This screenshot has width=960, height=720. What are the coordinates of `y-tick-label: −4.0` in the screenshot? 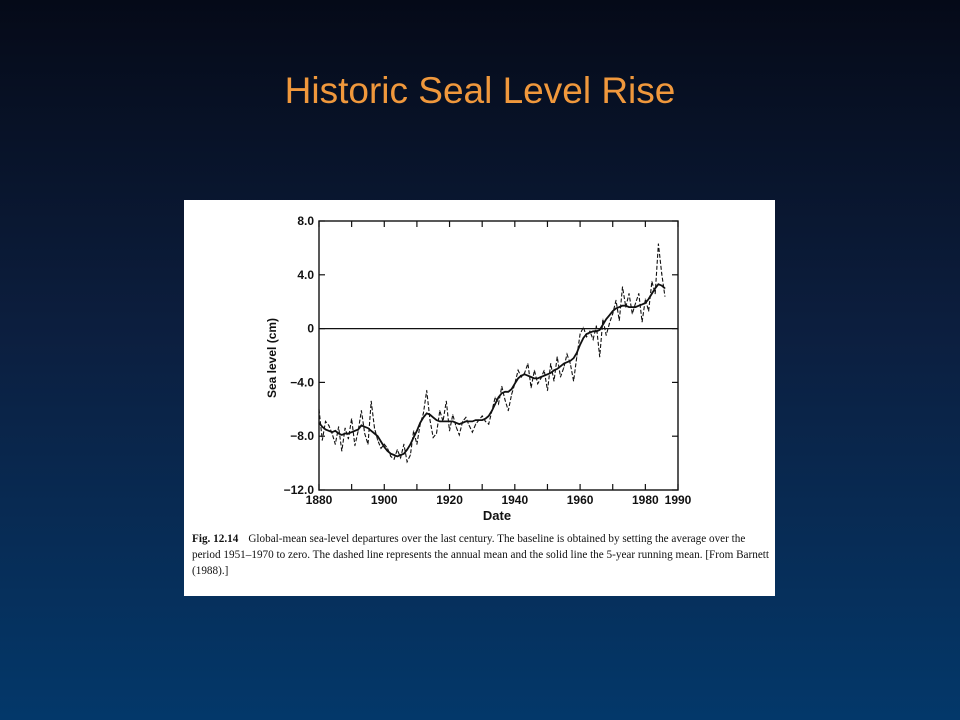 It's located at (302, 382).